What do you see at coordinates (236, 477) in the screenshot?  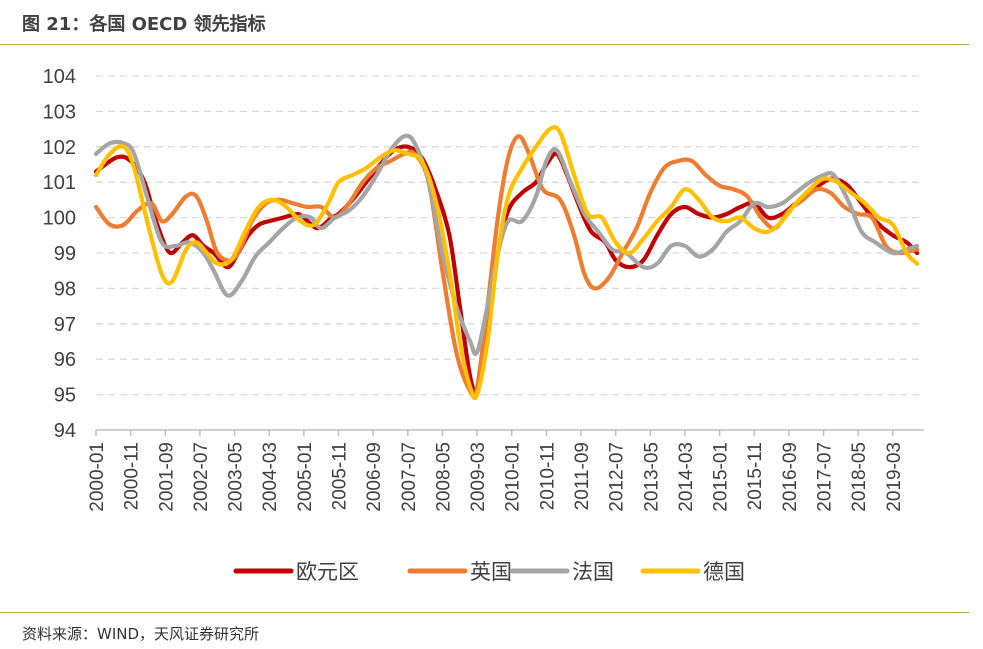 I see `x-tick-label: 2003-05` at bounding box center [236, 477].